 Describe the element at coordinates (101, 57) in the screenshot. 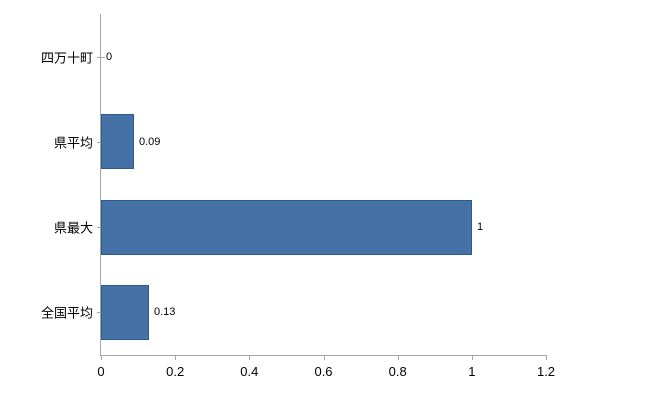

I see `y-axis-tick` at that location.